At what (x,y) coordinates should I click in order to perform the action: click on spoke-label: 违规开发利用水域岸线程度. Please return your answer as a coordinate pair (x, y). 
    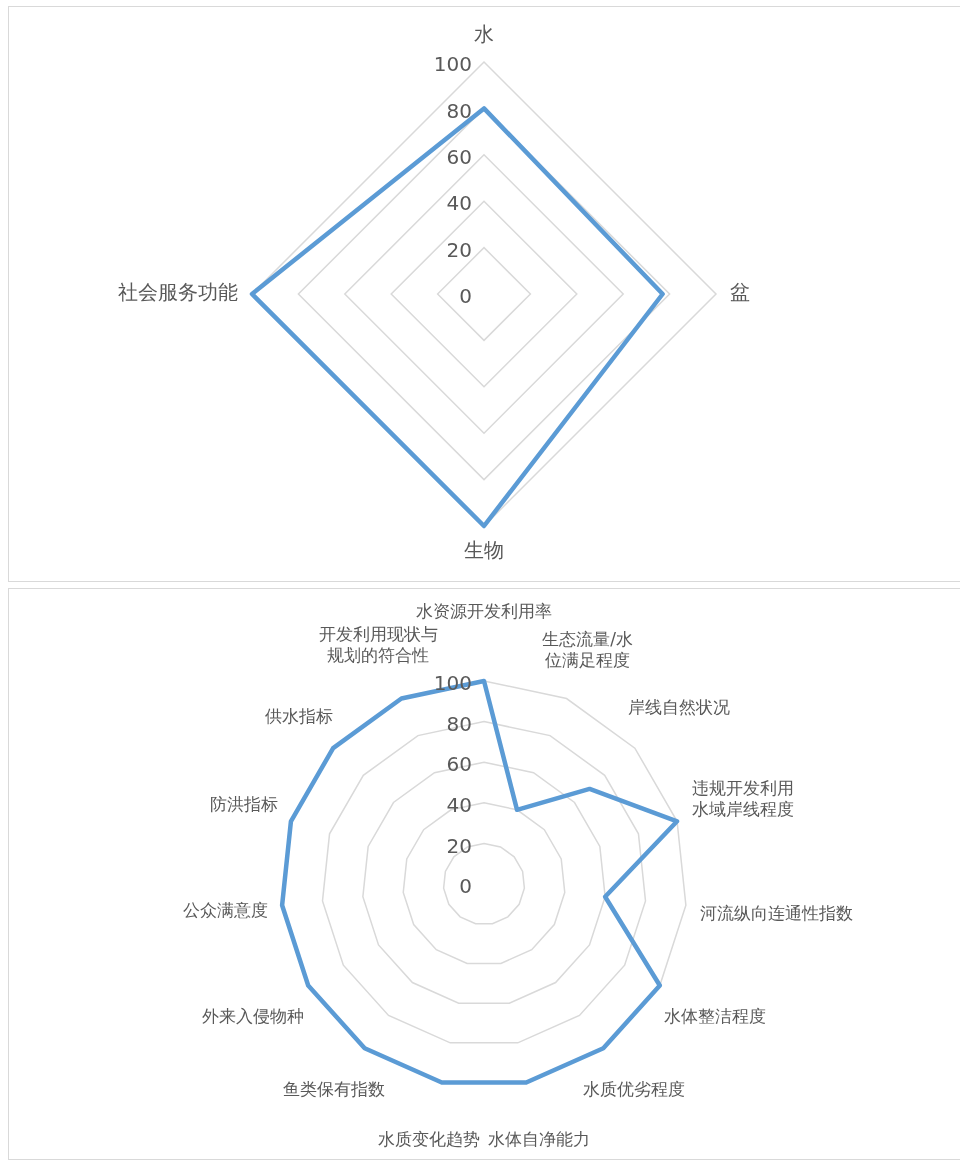
    Looking at the image, I should click on (742, 798).